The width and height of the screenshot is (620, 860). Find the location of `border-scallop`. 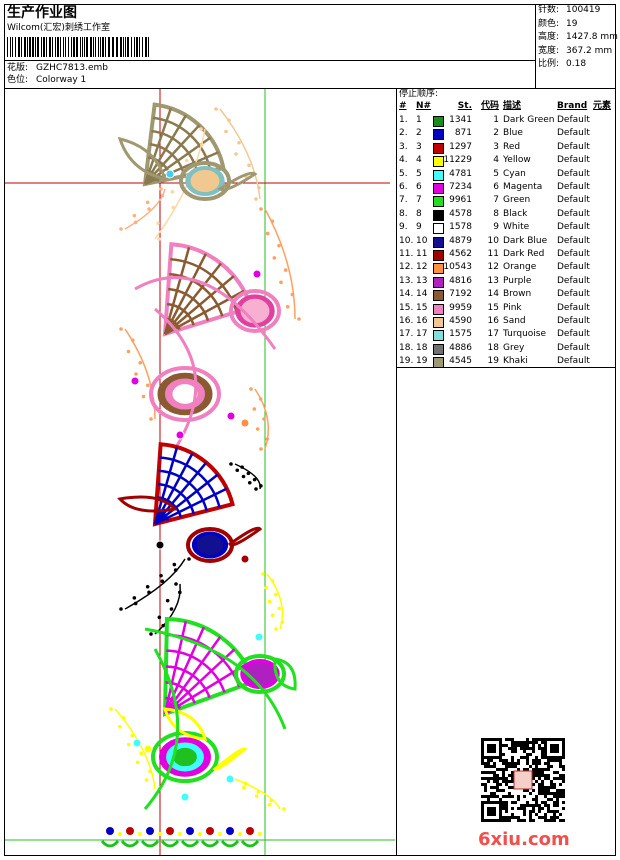

border-scallop is located at coordinates (250, 844).